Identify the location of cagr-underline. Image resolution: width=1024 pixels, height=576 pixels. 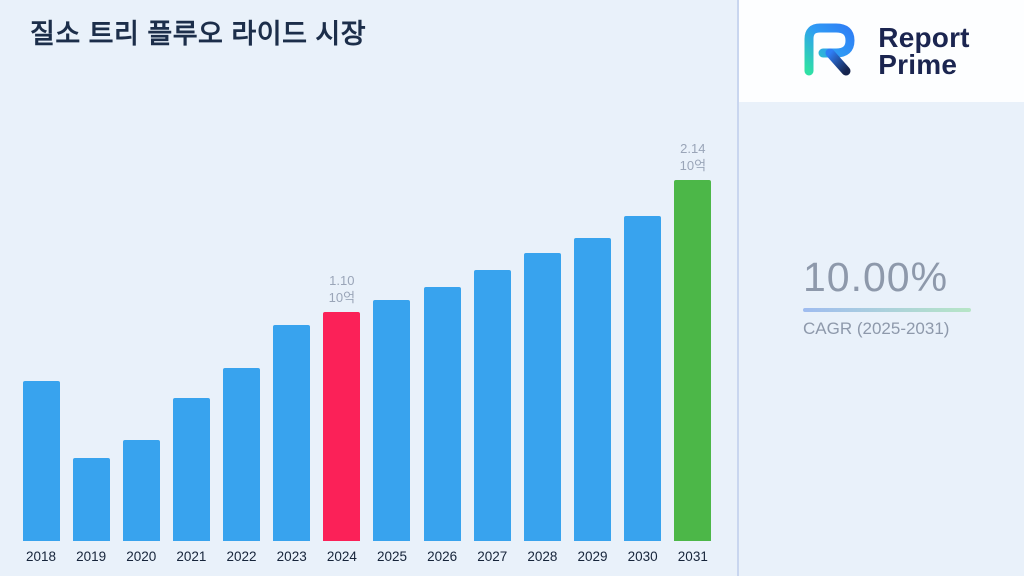
(887, 310).